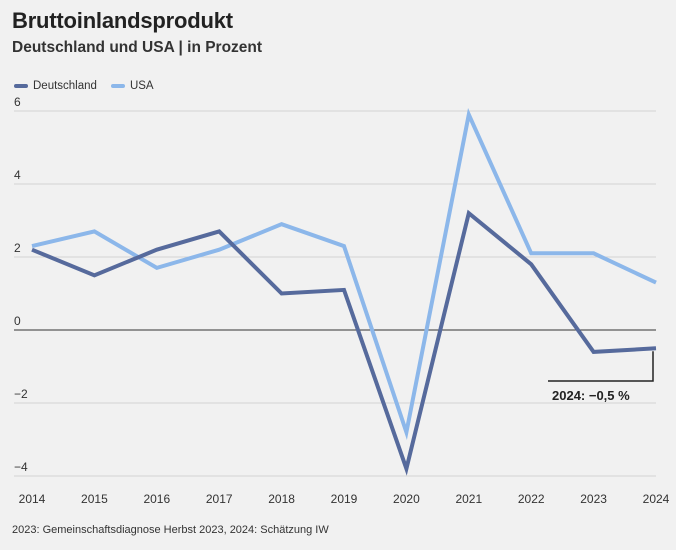  I want to click on x-tick-label: 2019, so click(344, 499).